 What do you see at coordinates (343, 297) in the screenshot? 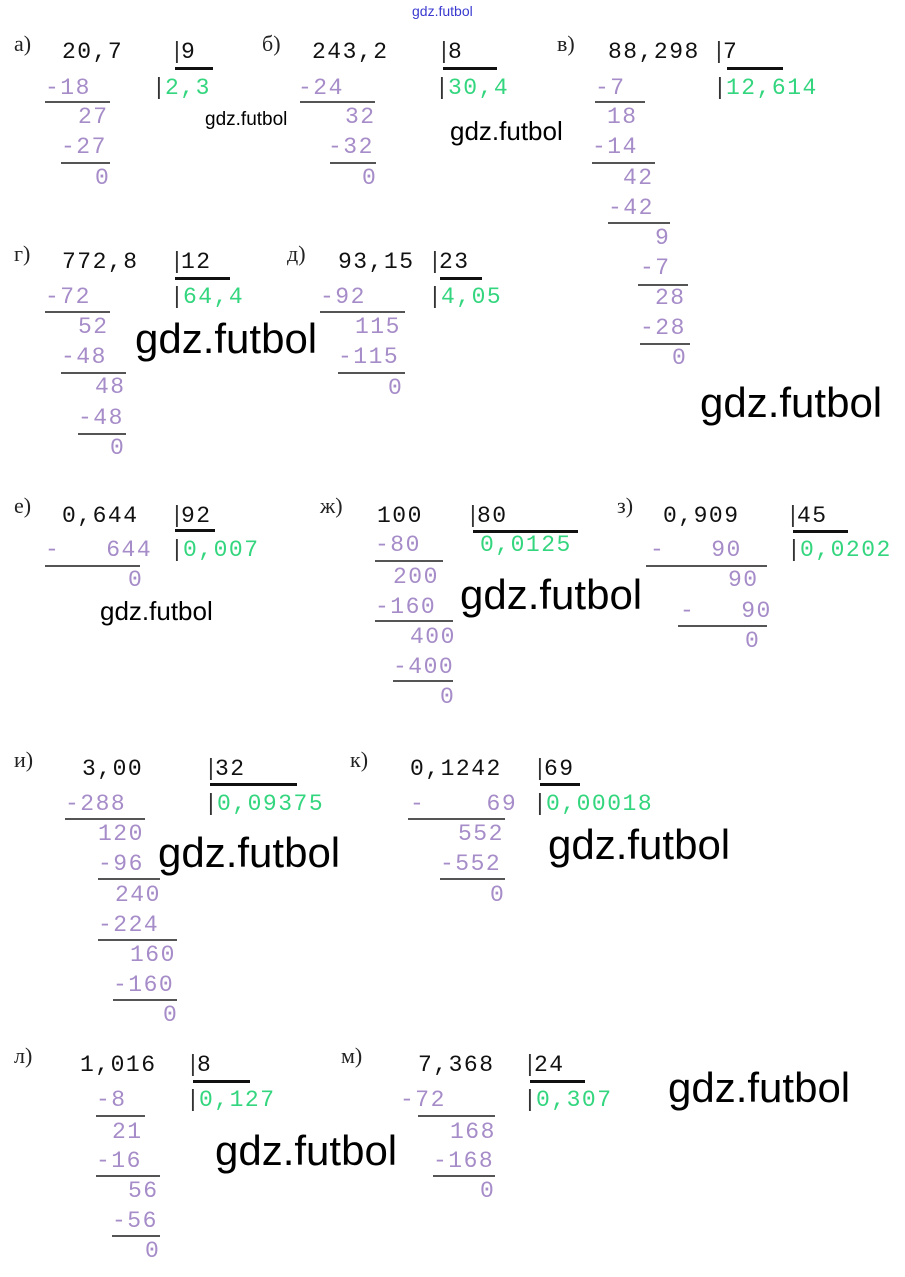
I see `division-step: -92` at bounding box center [343, 297].